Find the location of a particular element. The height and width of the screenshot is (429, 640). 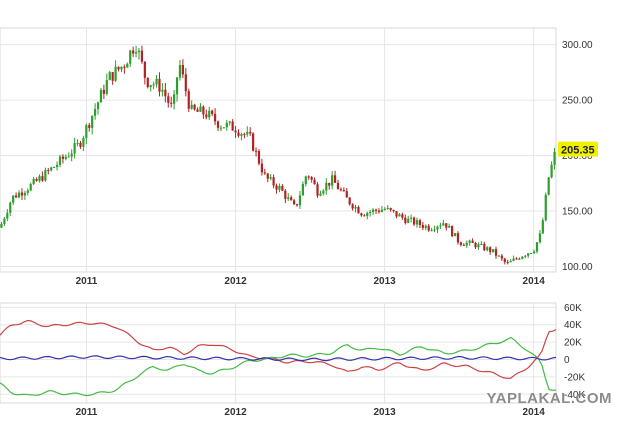

last-price-badge-bg is located at coordinates (578, 149).